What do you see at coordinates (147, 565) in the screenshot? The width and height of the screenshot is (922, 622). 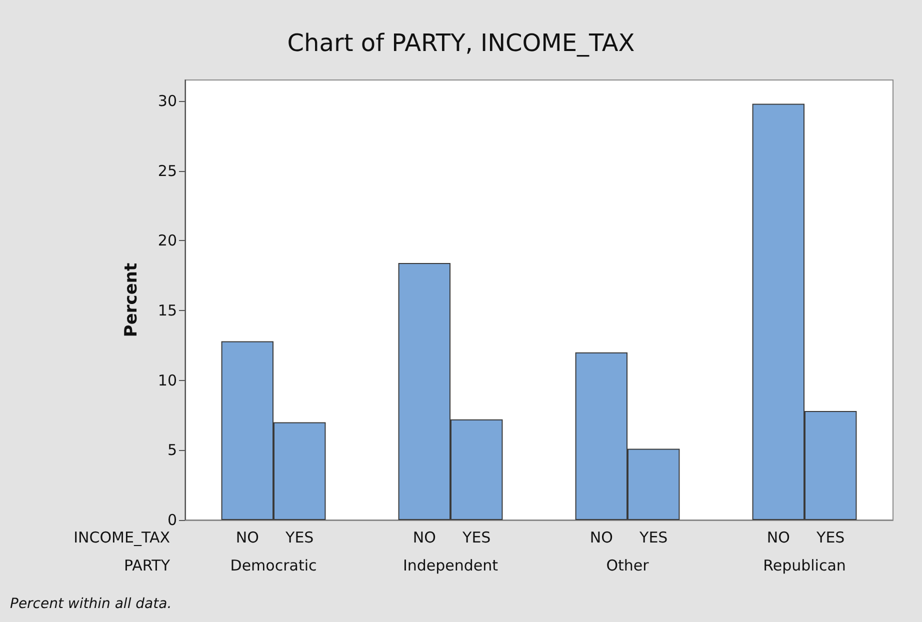 I see `text: PARTY` at bounding box center [147, 565].